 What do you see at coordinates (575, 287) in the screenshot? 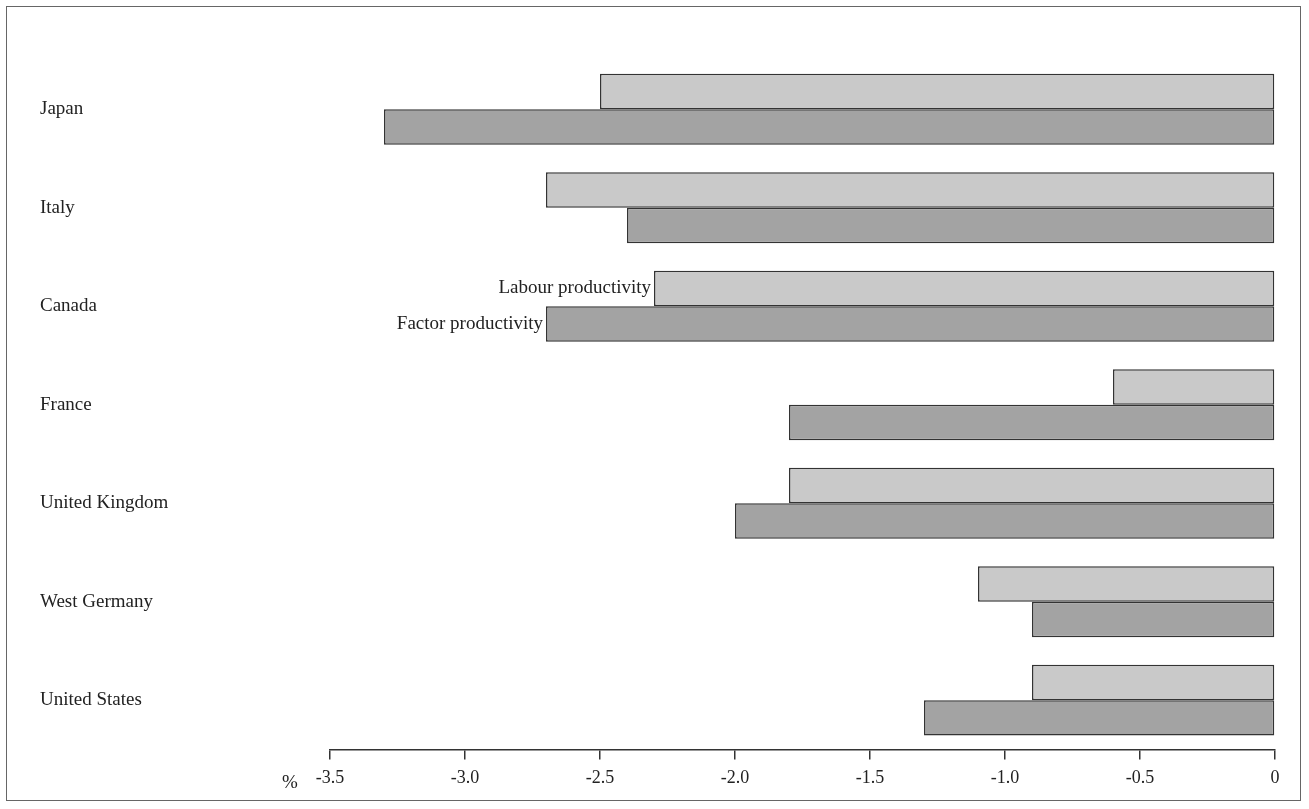
I see `series-label: Labour productivity` at bounding box center [575, 287].